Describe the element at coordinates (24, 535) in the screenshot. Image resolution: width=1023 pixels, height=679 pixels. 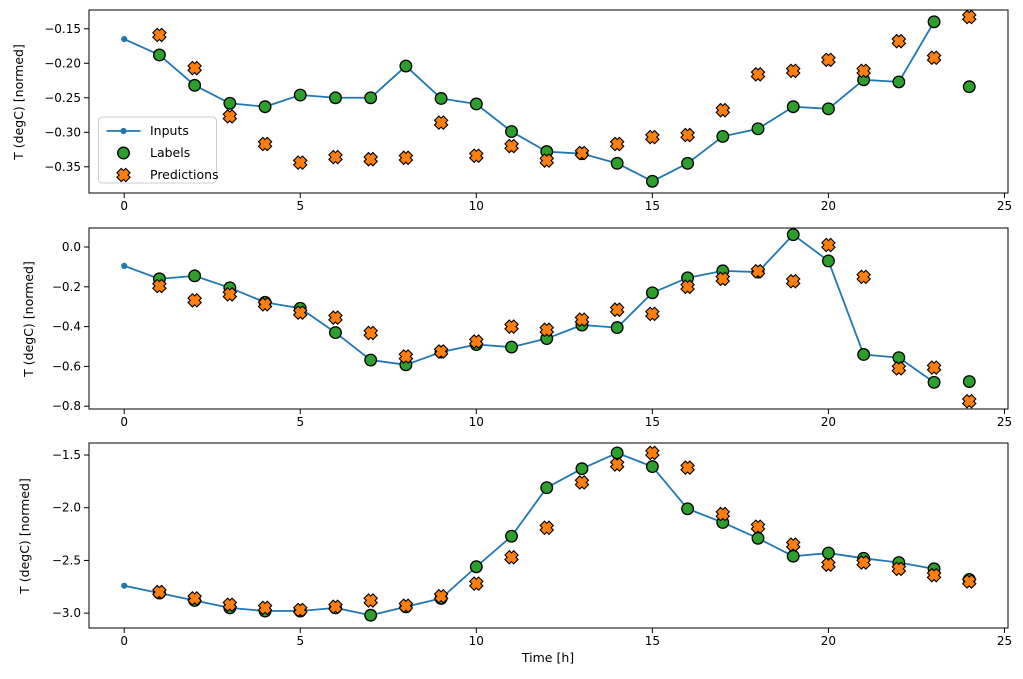
I see `y-axis-label-bottom: T (degC) [normed]` at that location.